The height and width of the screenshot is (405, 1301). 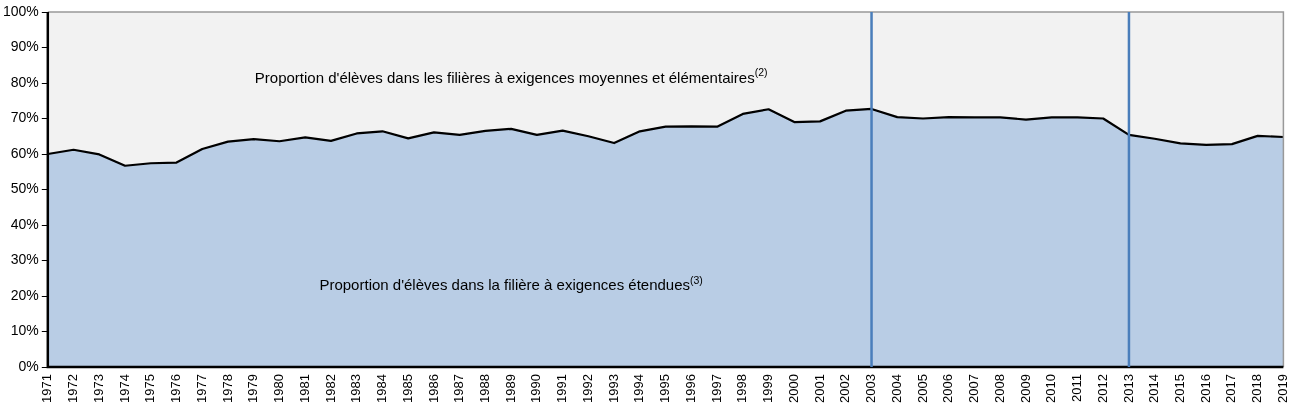 What do you see at coordinates (1205, 388) in the screenshot?
I see `x-tick-label: 2016` at bounding box center [1205, 388].